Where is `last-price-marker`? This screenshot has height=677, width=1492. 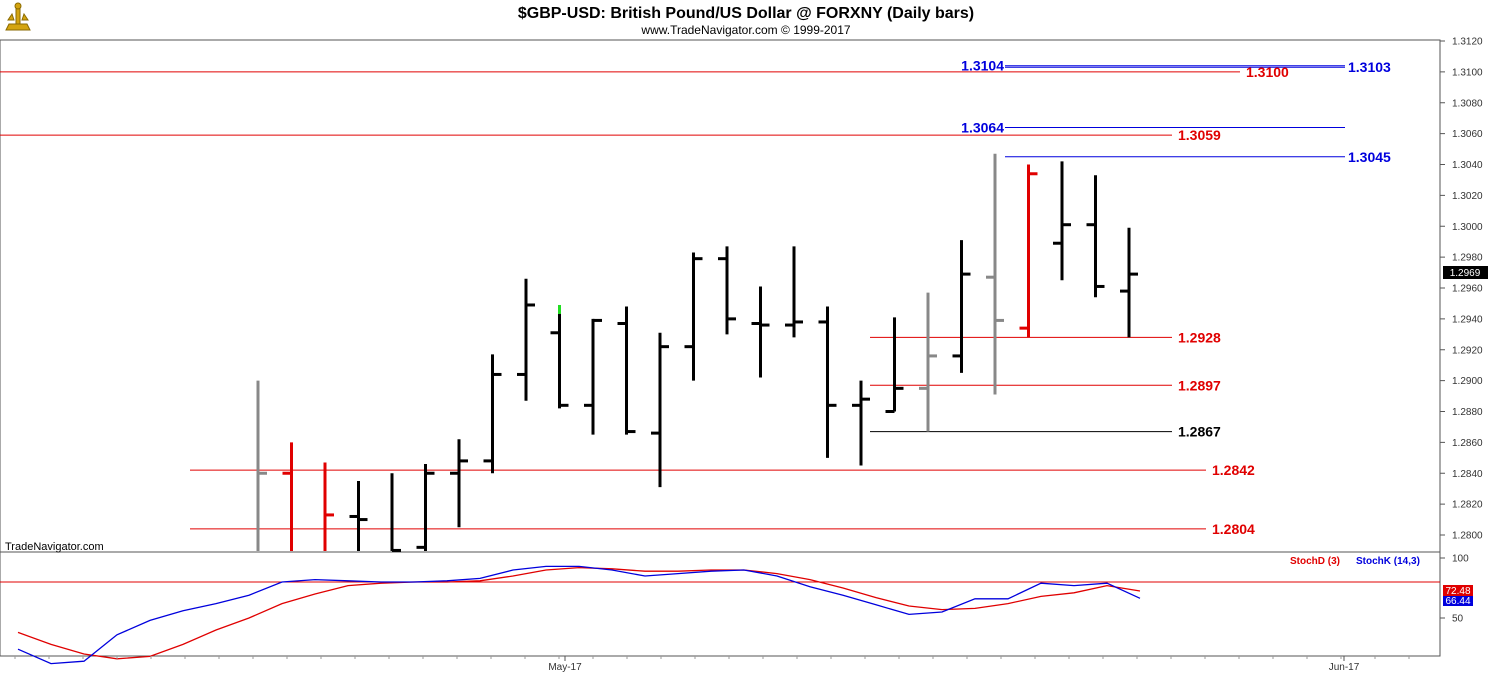
last-price-marker is located at coordinates (1465, 272).